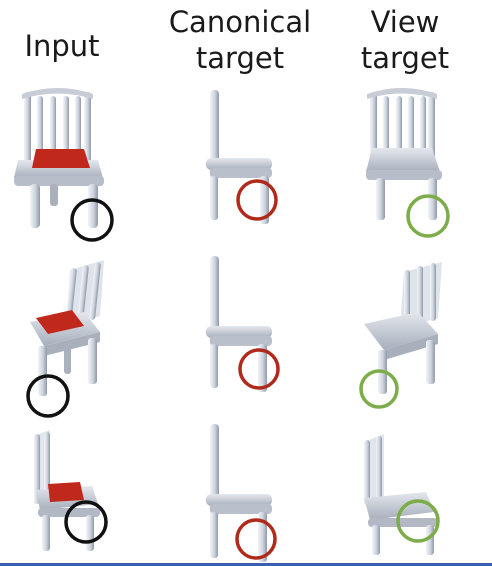  Describe the element at coordinates (403, 328) in the screenshot. I see `row2-view-chair-image` at that location.